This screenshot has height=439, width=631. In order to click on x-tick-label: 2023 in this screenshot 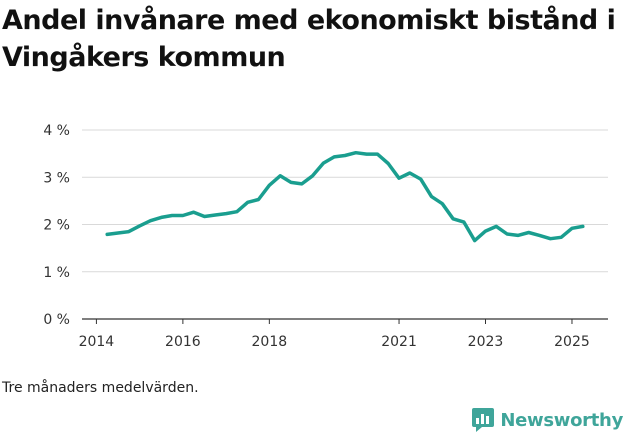, I will do `click(486, 342)`.